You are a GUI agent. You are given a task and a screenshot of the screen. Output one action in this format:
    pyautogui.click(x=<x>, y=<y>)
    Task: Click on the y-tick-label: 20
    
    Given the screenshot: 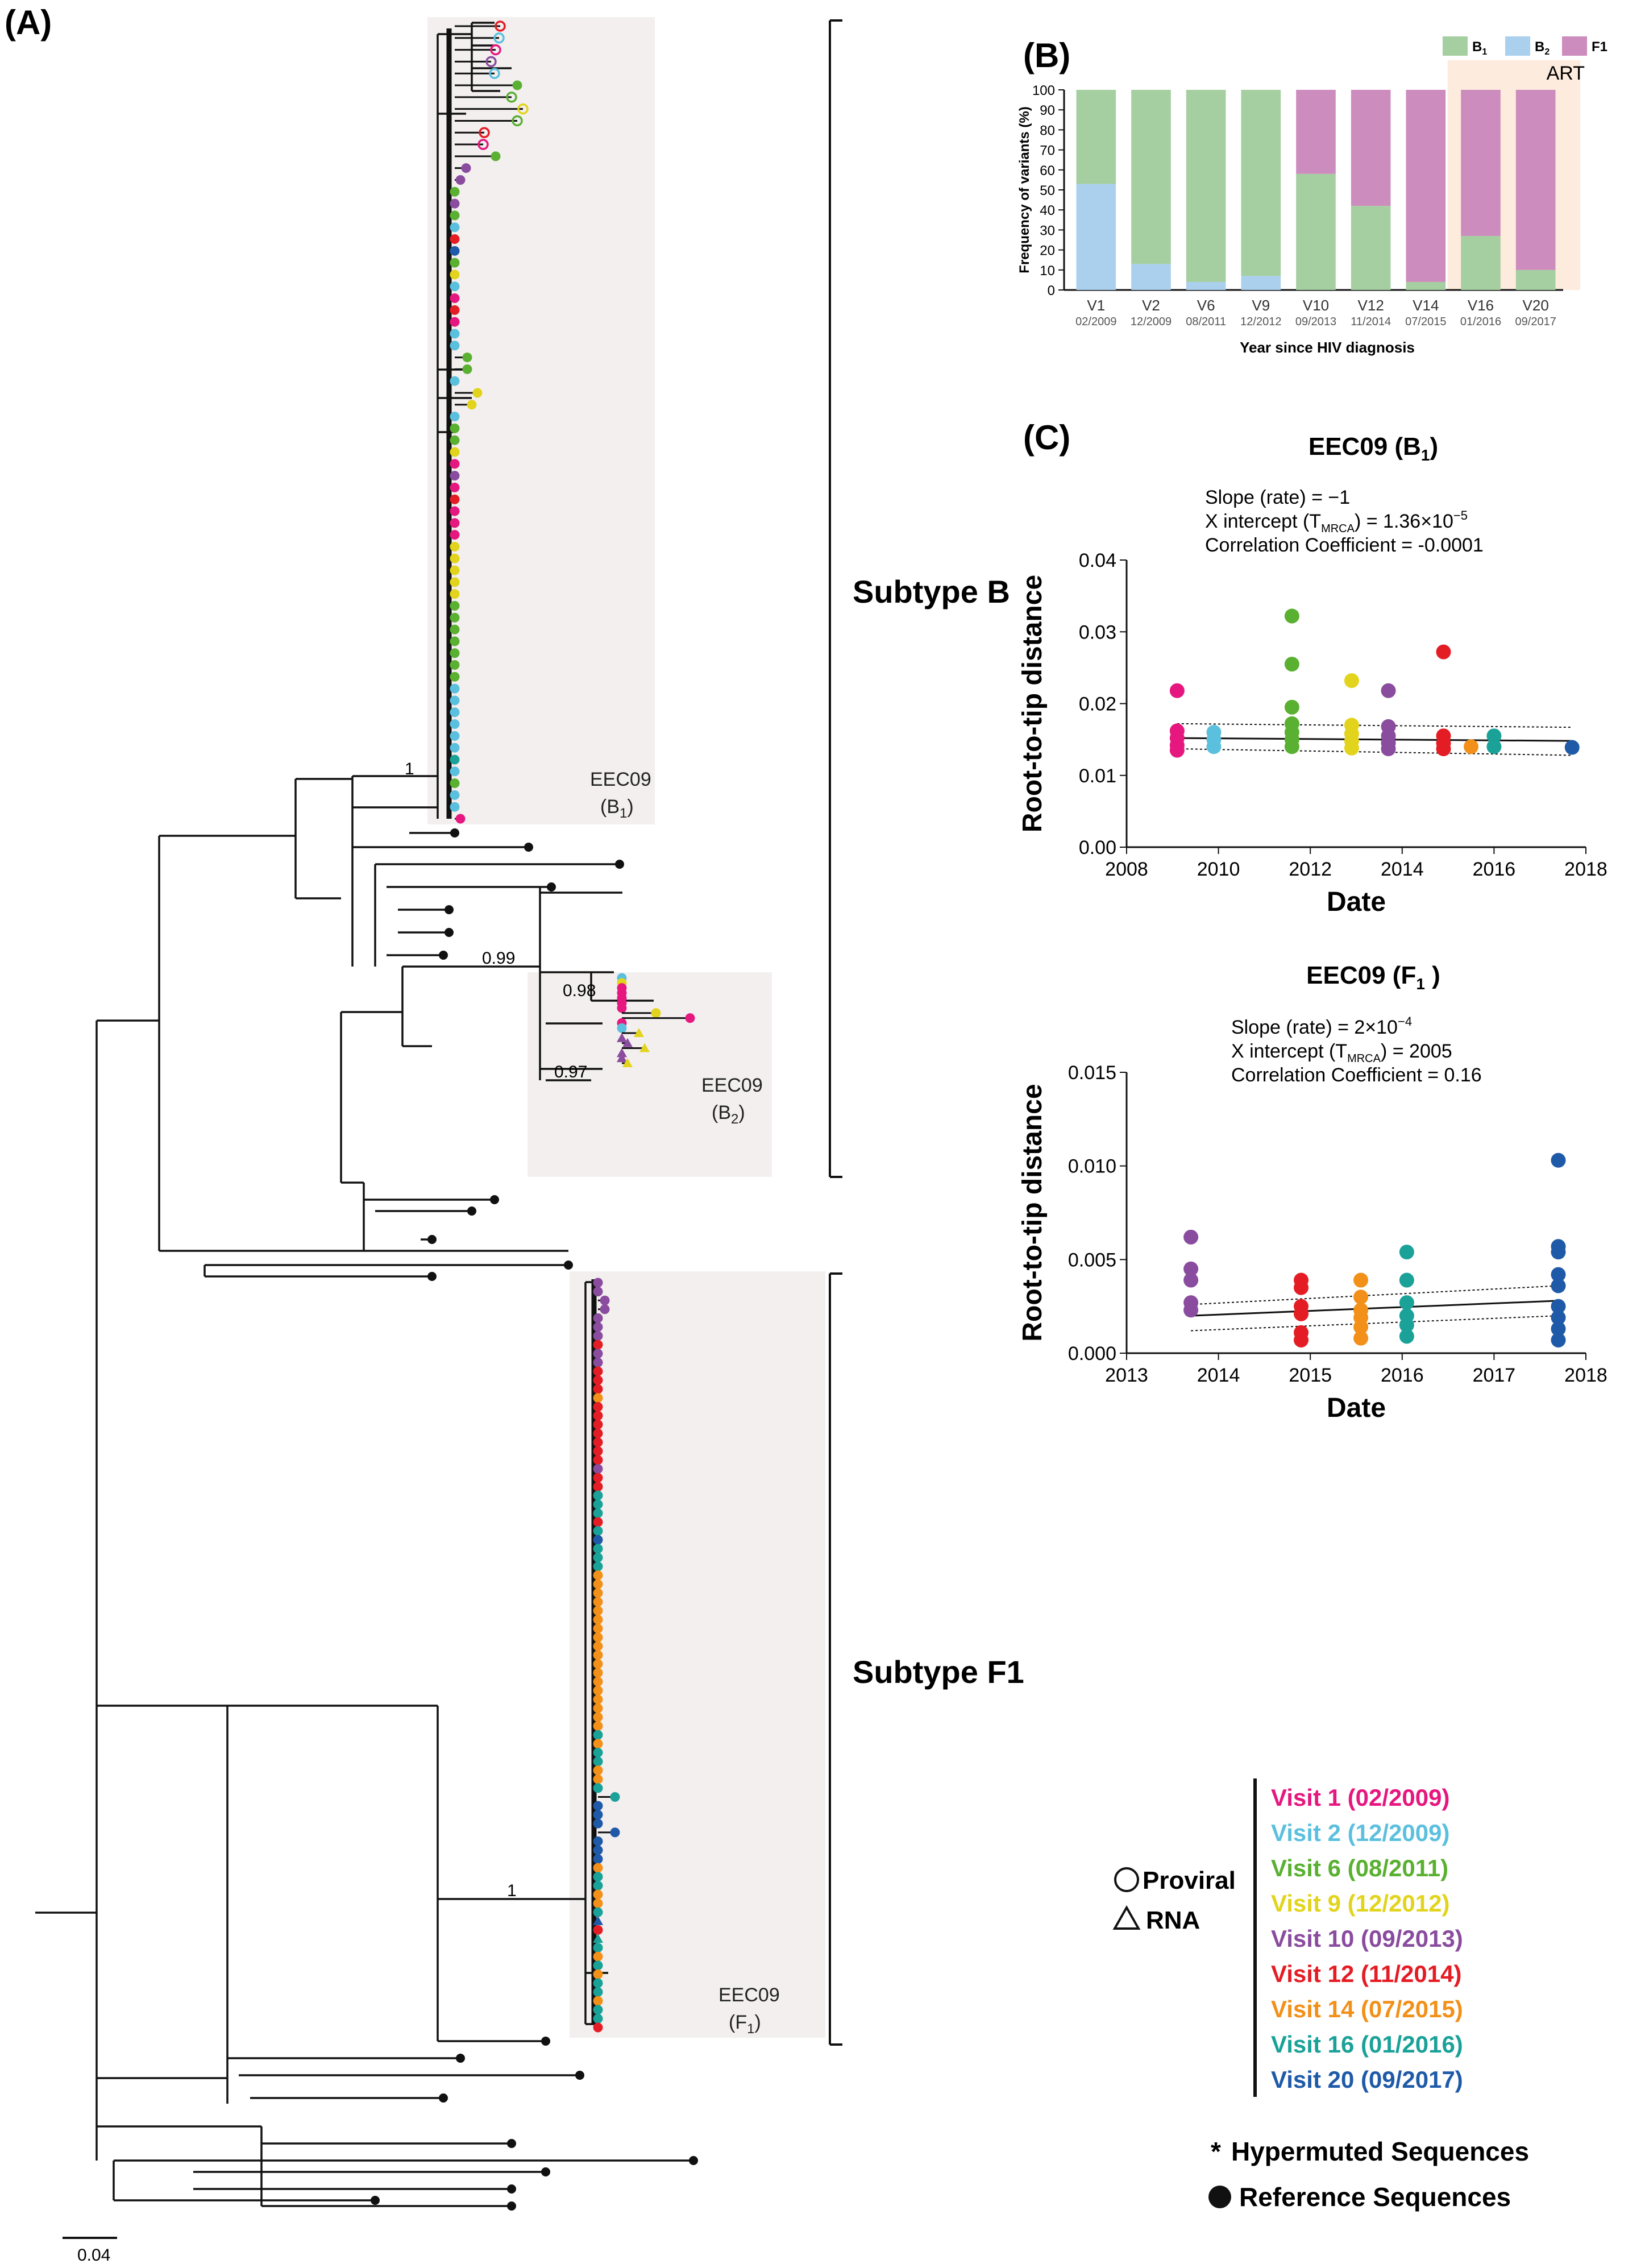 What is the action you would take?
    pyautogui.click(x=1047, y=251)
    